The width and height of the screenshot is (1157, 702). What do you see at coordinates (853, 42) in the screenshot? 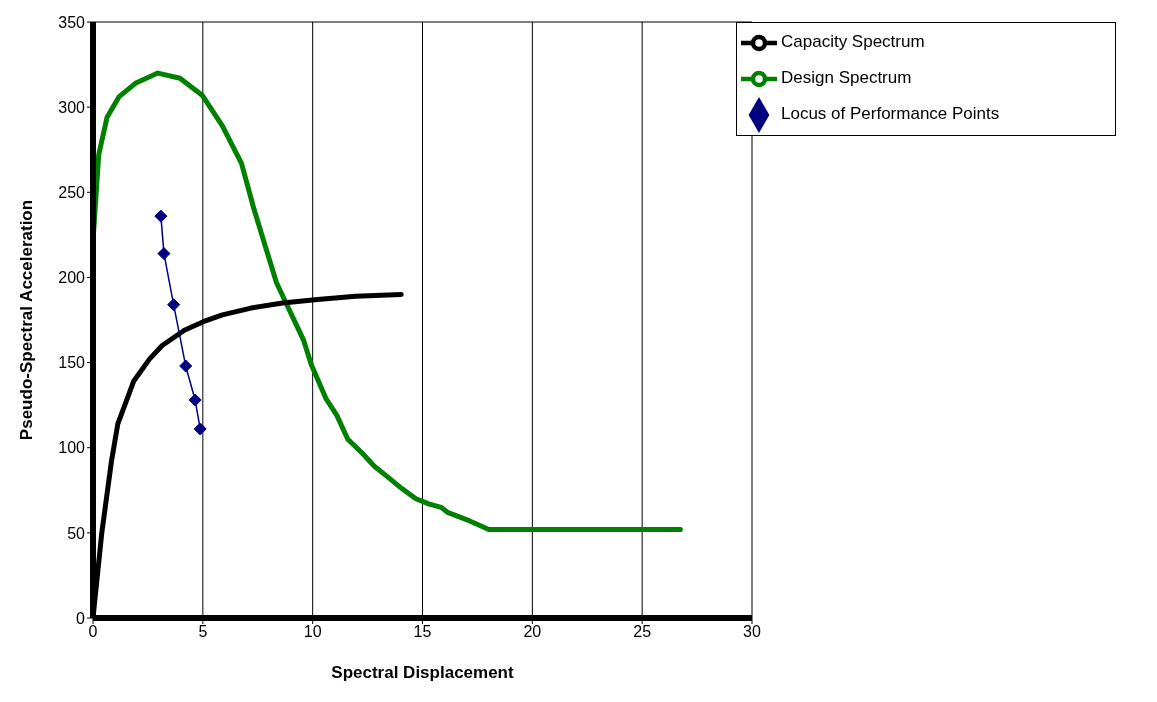
I see `legend-label: Capacity Spectrum` at bounding box center [853, 42].